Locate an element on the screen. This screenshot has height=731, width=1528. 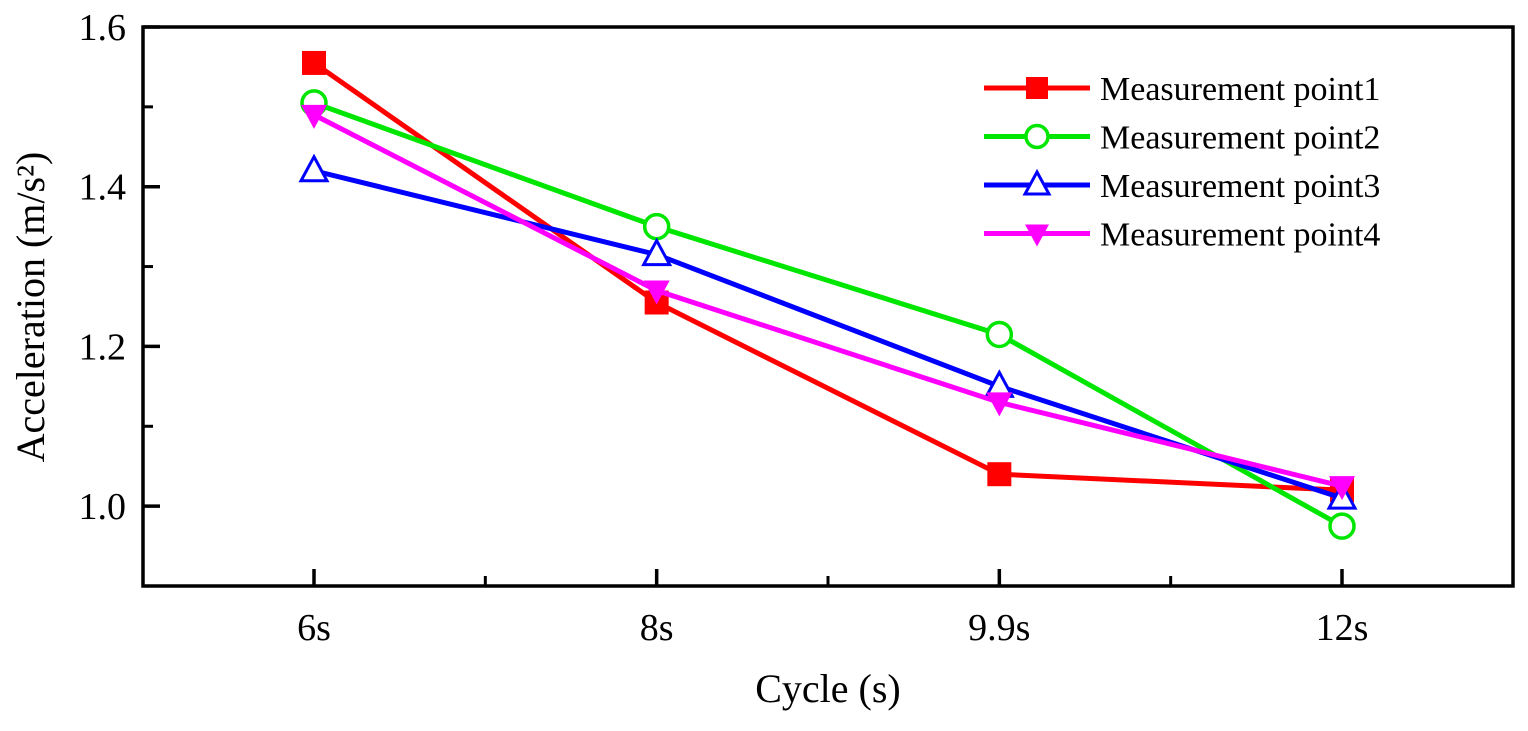
x-tick-label: 9.9s is located at coordinates (999, 628).